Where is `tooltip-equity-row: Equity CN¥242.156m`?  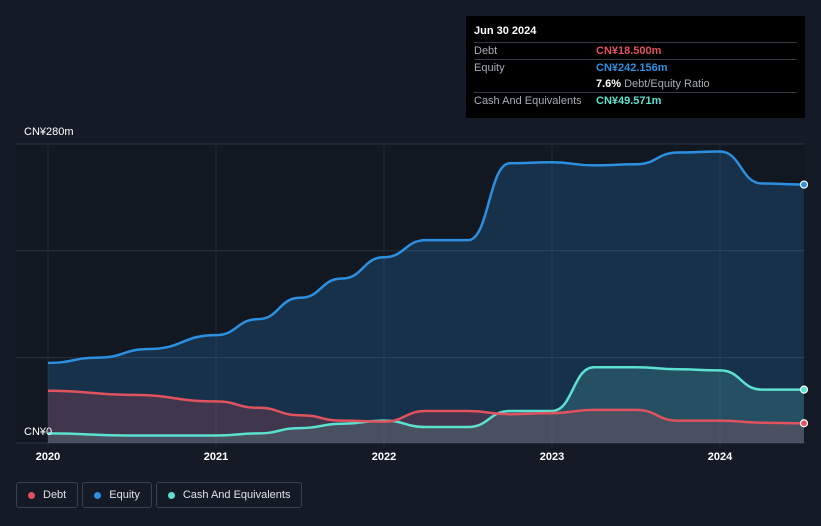
tooltip-equity-row: Equity CN¥242.156m is located at coordinates (635, 67).